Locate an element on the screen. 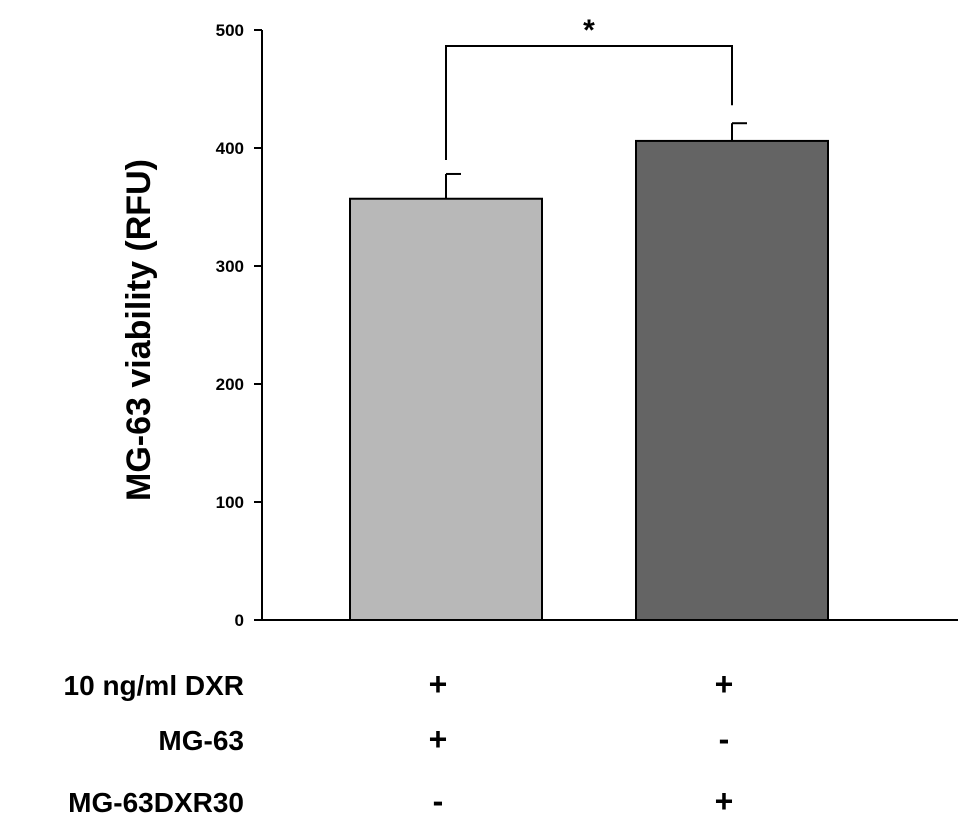 The height and width of the screenshot is (840, 969). condition-label-2: MG-63 is located at coordinates (201, 740).